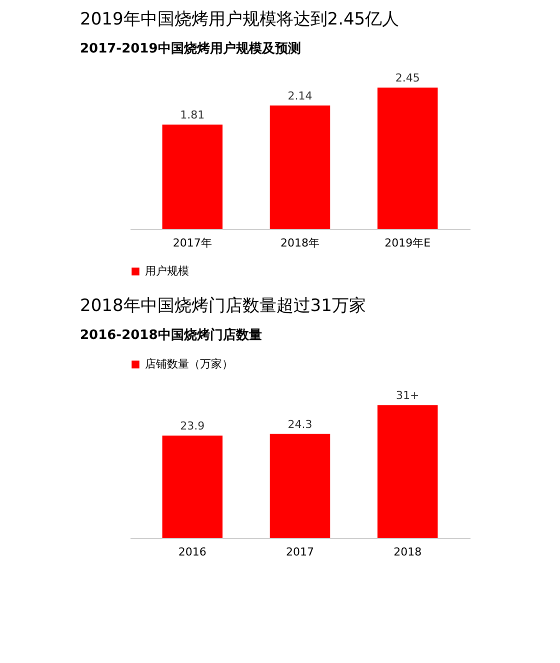 This screenshot has height=663, width=560. Describe the element at coordinates (223, 306) in the screenshot. I see `chart-title: 2018年中国烧烤门店数量超过31万家` at that location.